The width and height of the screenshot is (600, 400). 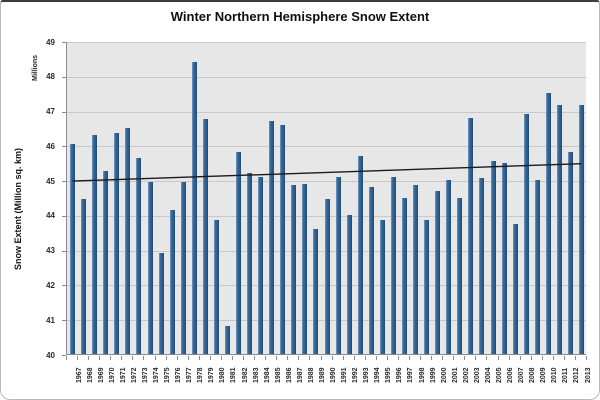 I want to click on x-tick-label: 2012, so click(x=577, y=375).